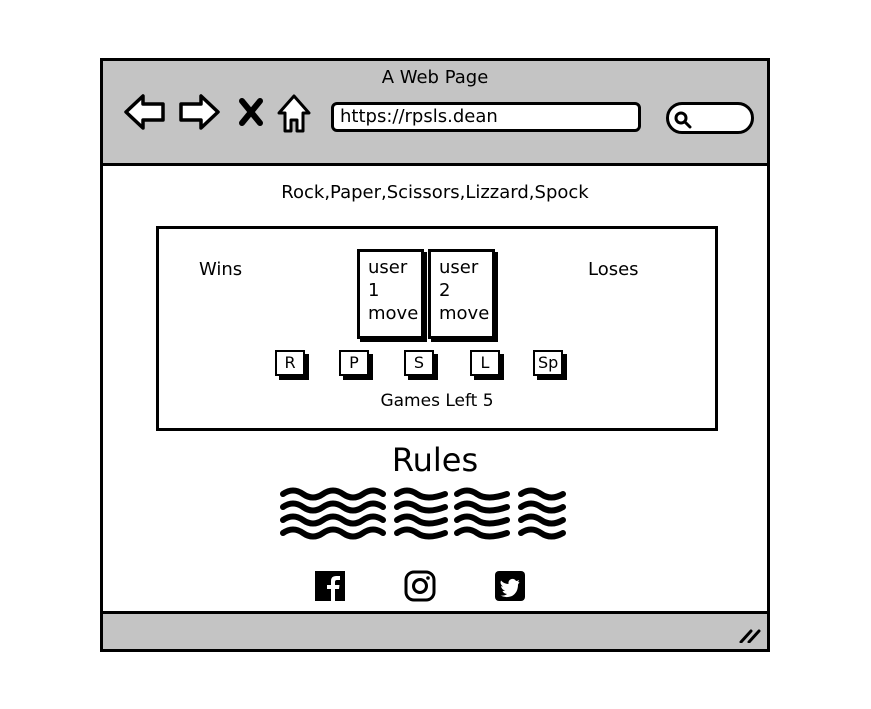  What do you see at coordinates (437, 401) in the screenshot?
I see `games-left-counter: Games Left 5` at bounding box center [437, 401].